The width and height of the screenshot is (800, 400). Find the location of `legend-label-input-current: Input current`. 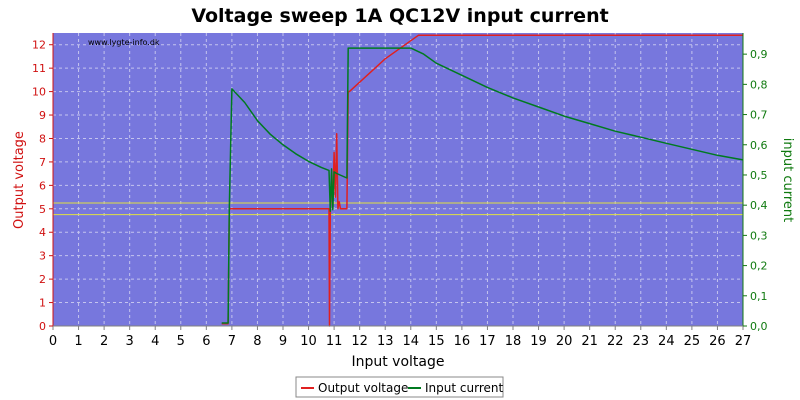

legend-label-input-current: Input current is located at coordinates (464, 388).